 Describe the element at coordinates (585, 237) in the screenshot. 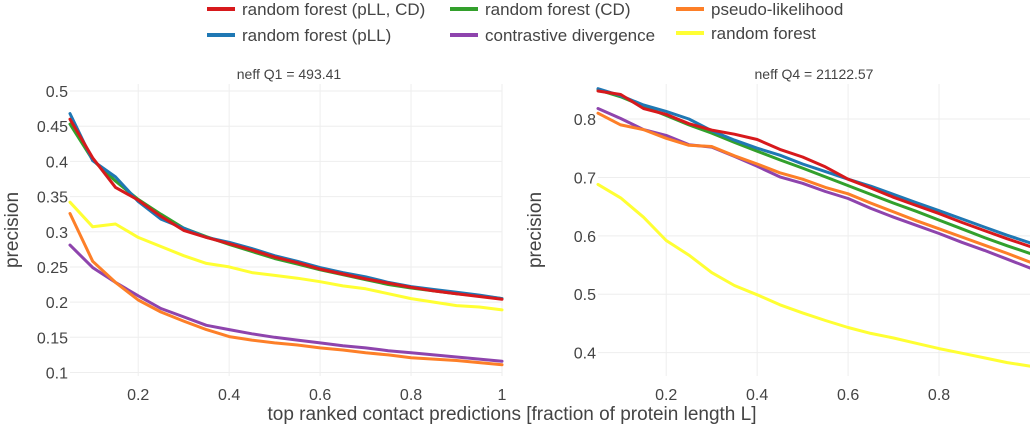

I see `y-tick-label: 0.6` at that location.